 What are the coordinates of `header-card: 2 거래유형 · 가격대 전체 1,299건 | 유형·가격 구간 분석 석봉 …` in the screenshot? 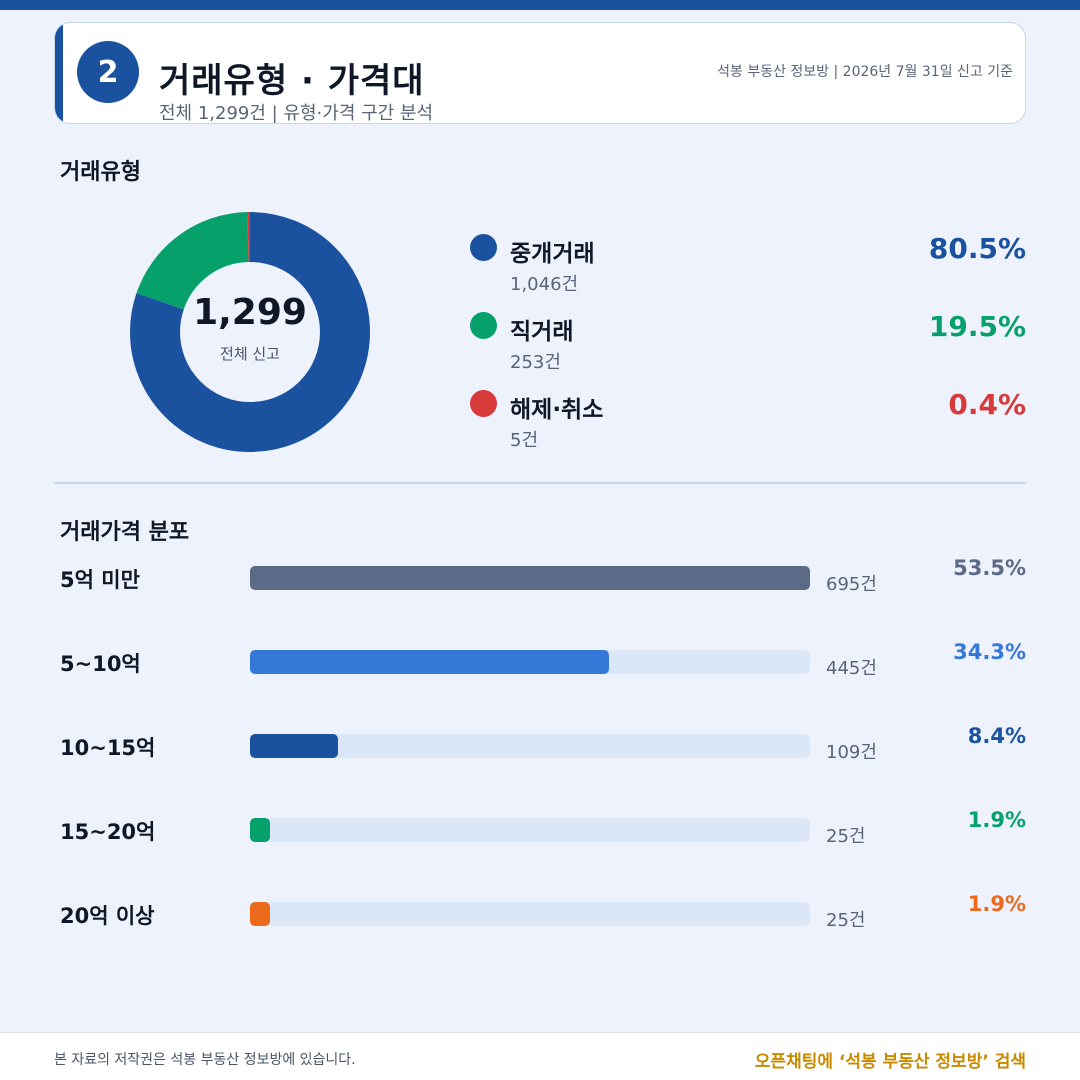 It's located at (540, 73).